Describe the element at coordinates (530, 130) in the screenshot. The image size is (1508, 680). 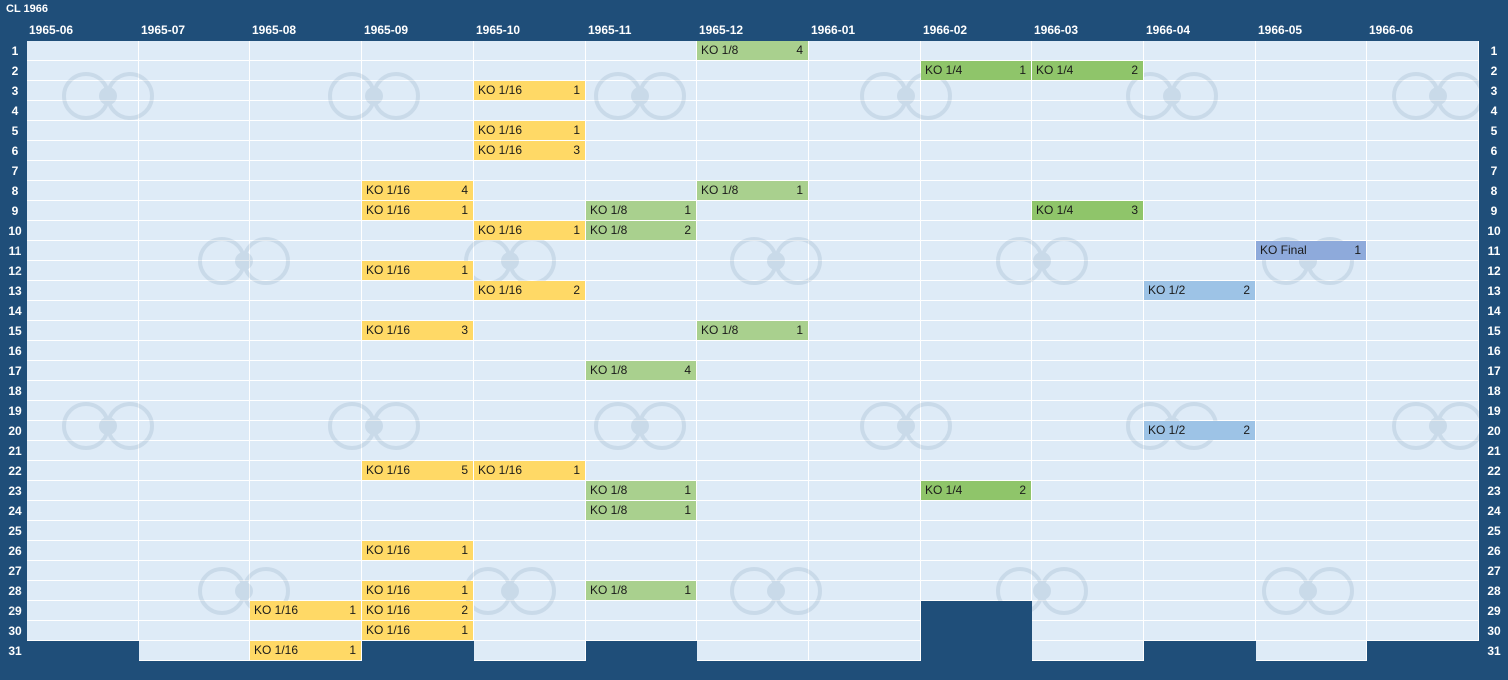
I see `match-event: KO 1/16 1` at that location.